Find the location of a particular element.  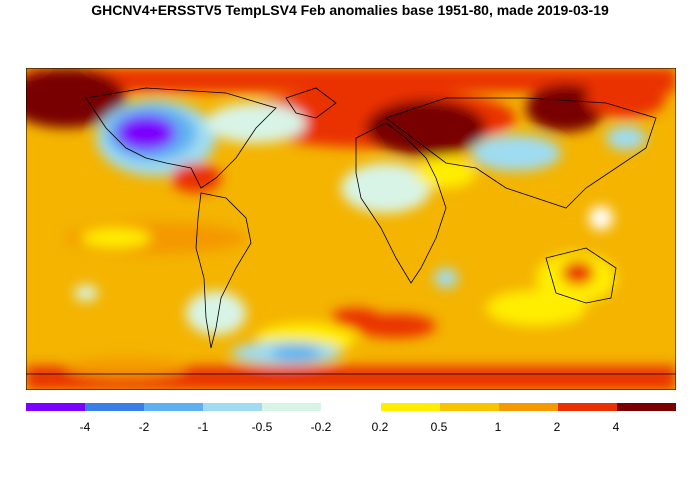

legend-labels: -4 -2 -1 -0.5 -0.2 0.2 0.5 1 2 4 is located at coordinates (351, 428).